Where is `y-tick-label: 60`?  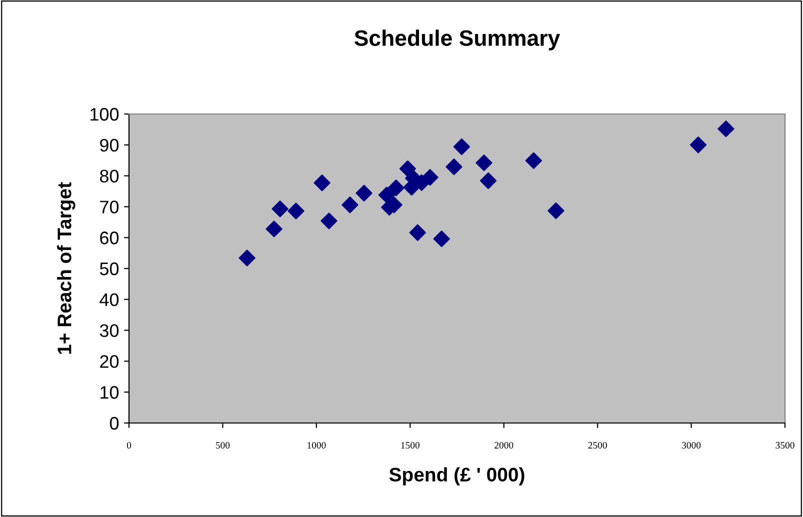 y-tick-label: 60 is located at coordinates (109, 238).